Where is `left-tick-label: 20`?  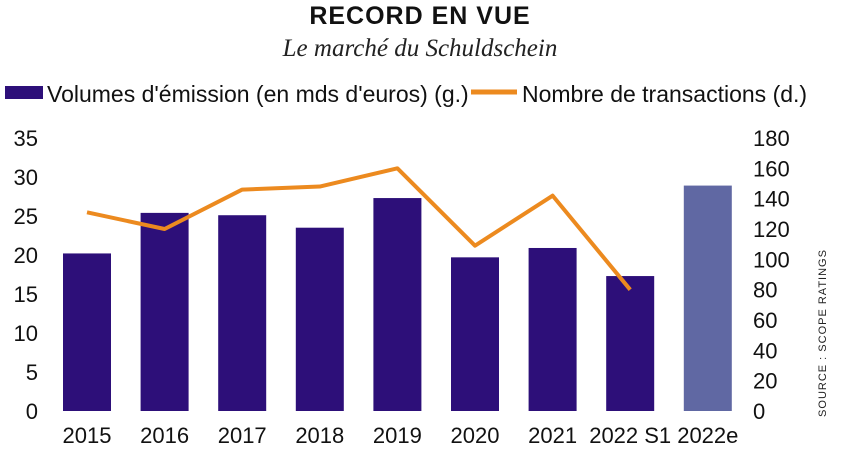 left-tick-label: 20 is located at coordinates (26, 255).